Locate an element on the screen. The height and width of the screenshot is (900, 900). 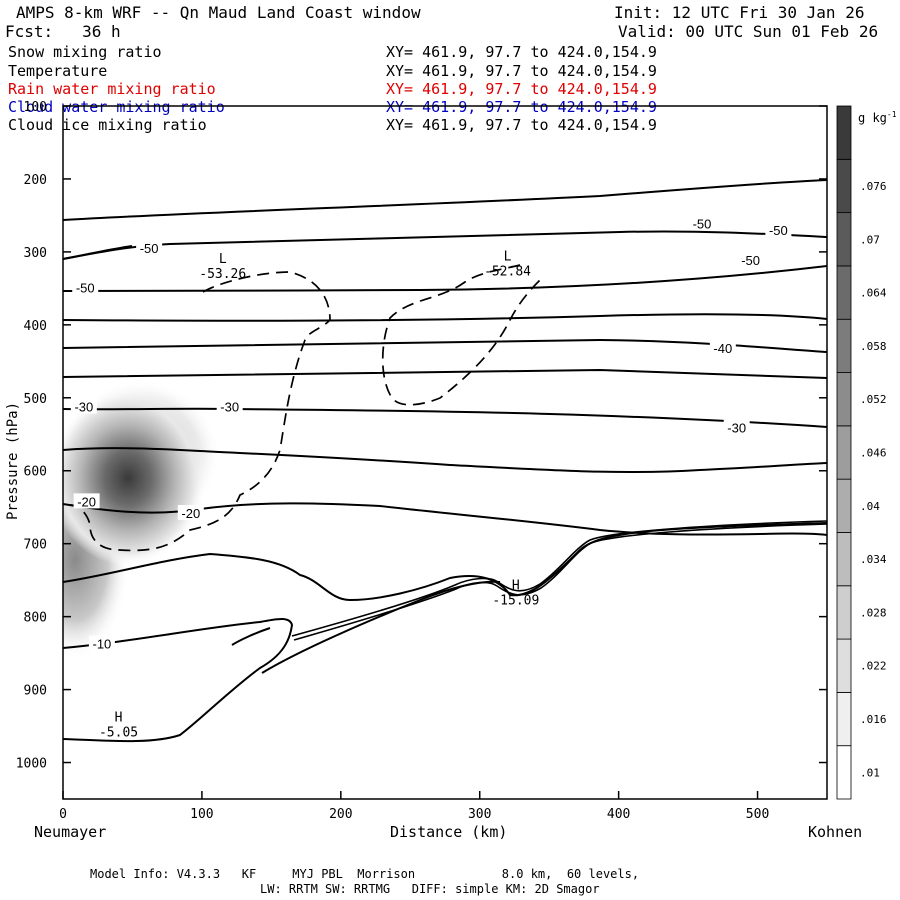
field-name-cloud-water: Cloud water mixing ratio is located at coordinates (116, 107).